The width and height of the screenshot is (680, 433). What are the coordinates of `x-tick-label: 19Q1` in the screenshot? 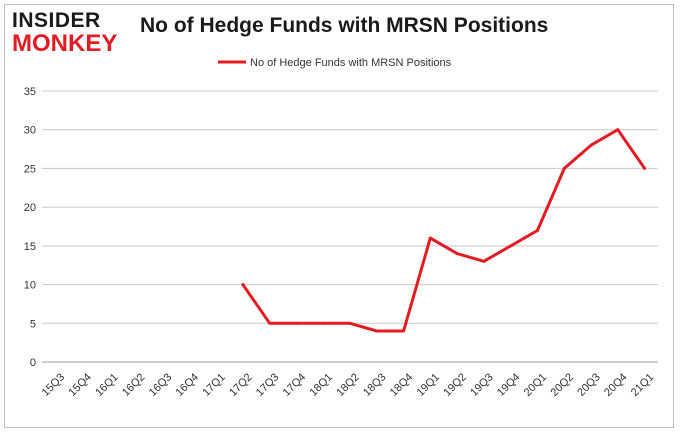 It's located at (429, 385).